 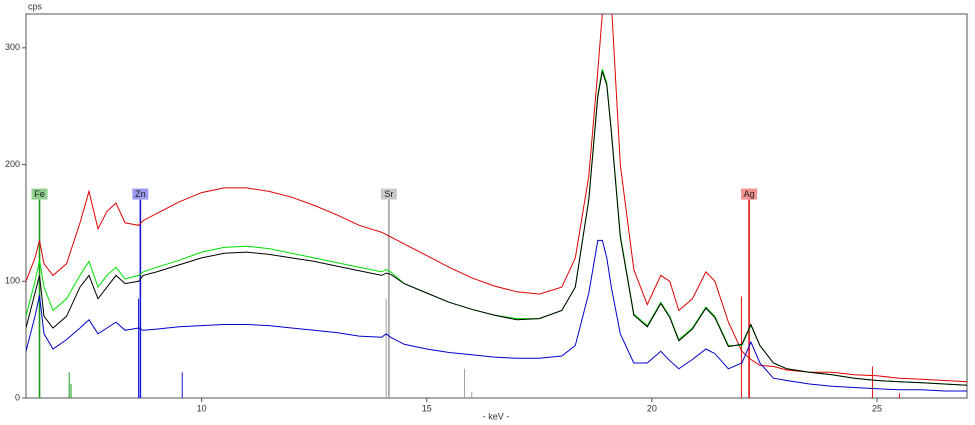 I want to click on x-tick-label: 25, so click(x=877, y=408).